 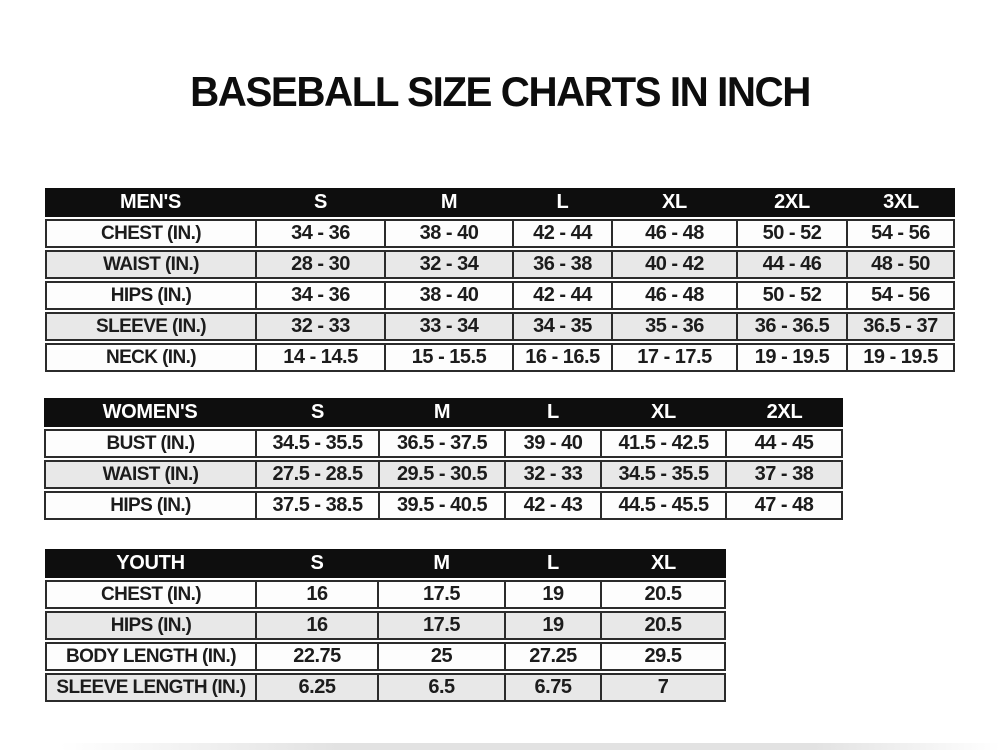 What do you see at coordinates (663, 505) in the screenshot?
I see `measurement-value-cell: 44.5 - 45.5` at bounding box center [663, 505].